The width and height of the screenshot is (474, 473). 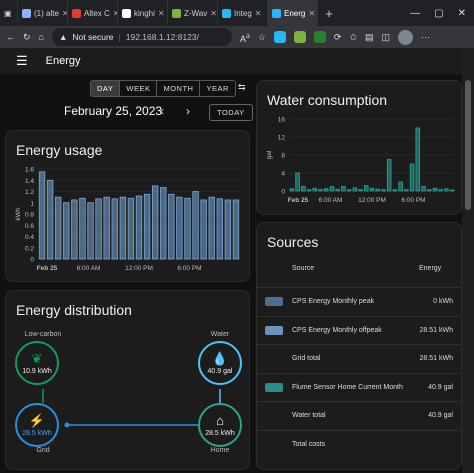 I want to click on back-icon: ←, so click(x=10, y=37).